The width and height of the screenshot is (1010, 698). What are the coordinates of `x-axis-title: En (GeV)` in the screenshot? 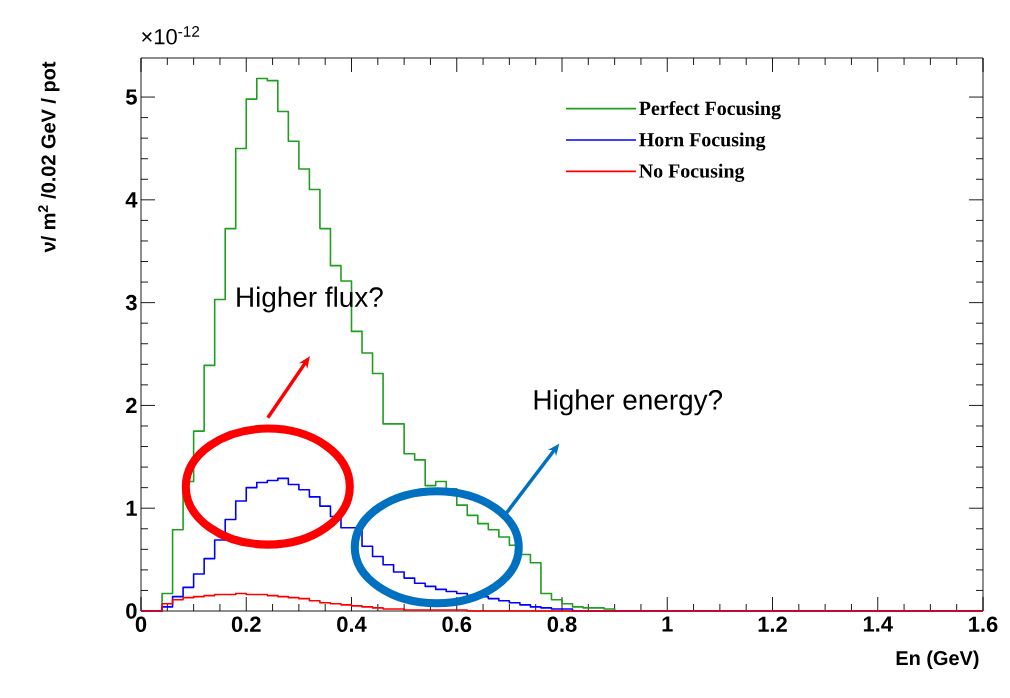 It's located at (937, 660).